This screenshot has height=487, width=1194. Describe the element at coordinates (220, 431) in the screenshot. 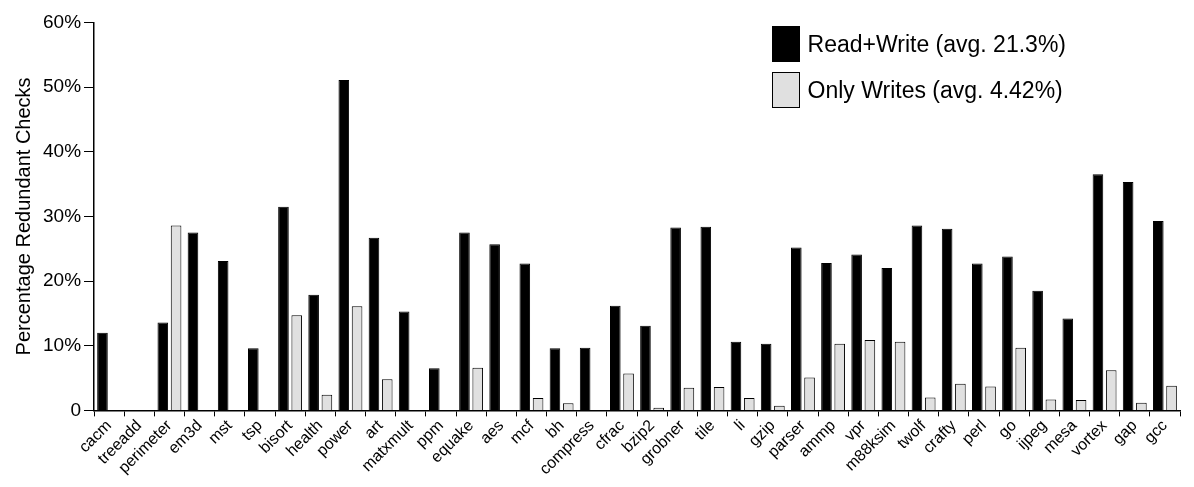

I see `x-tick-label: mst` at that location.